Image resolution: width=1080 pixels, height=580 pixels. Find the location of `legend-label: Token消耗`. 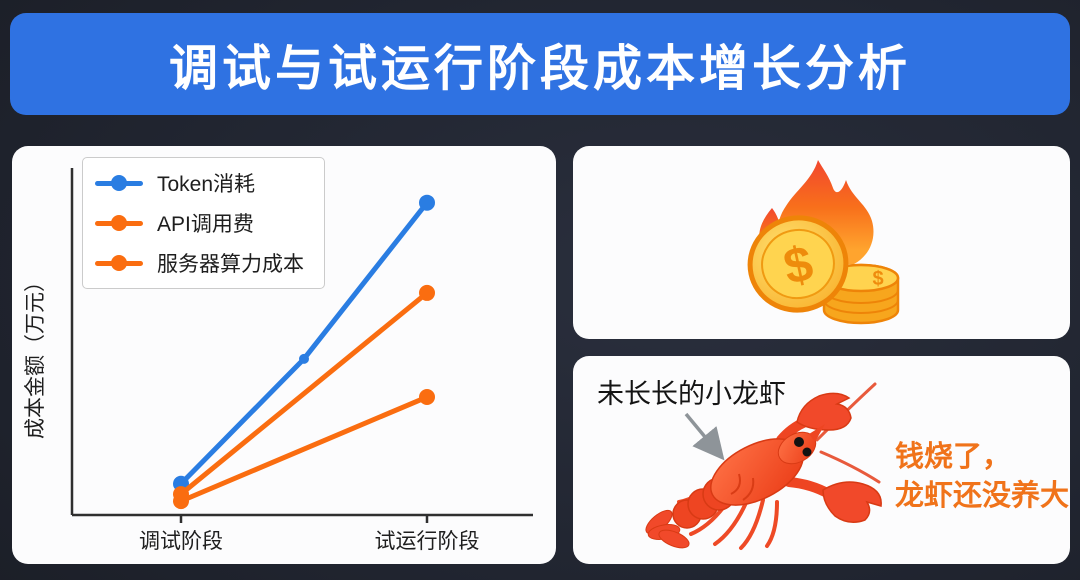

legend-label: Token消耗 is located at coordinates (206, 184).